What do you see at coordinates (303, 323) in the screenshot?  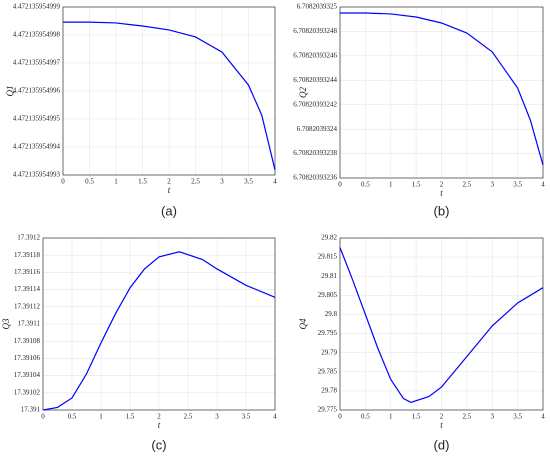 I see `y-axis-label: Q4` at bounding box center [303, 323].